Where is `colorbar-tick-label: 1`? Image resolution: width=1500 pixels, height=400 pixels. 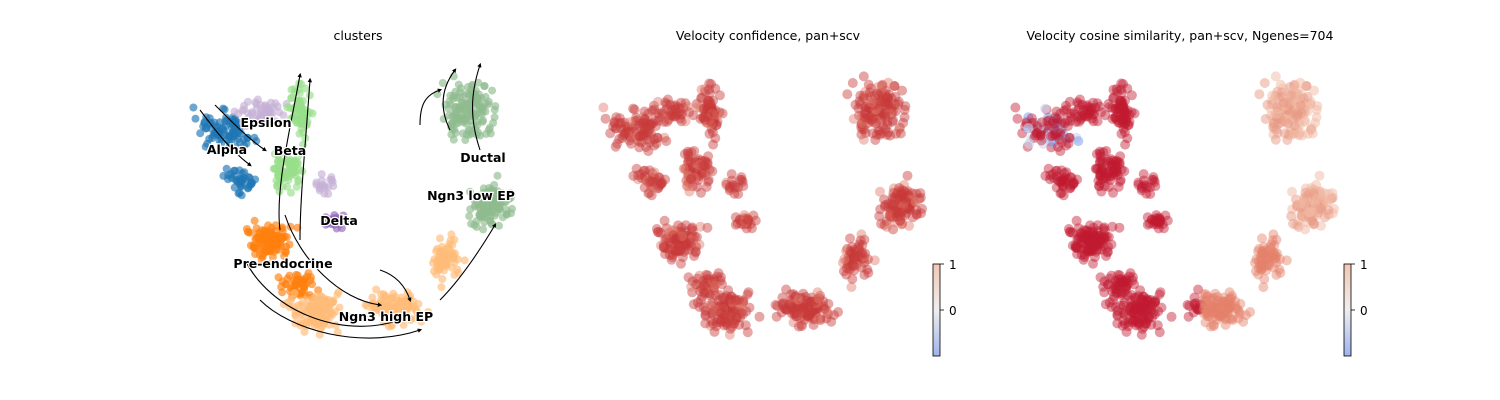 colorbar-tick-label: 1 is located at coordinates (1364, 265).